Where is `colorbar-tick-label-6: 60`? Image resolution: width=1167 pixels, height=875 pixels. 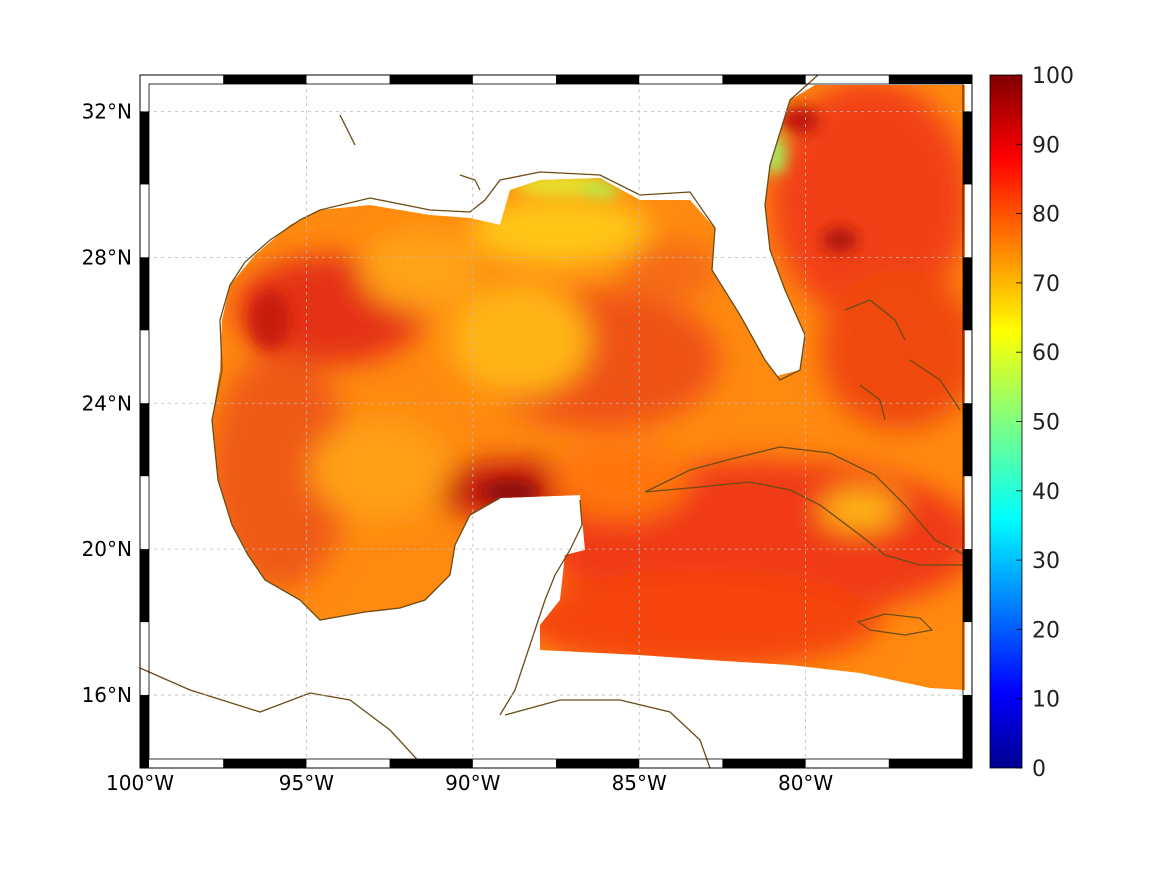
colorbar-tick-label-6: 60 is located at coordinates (1046, 353).